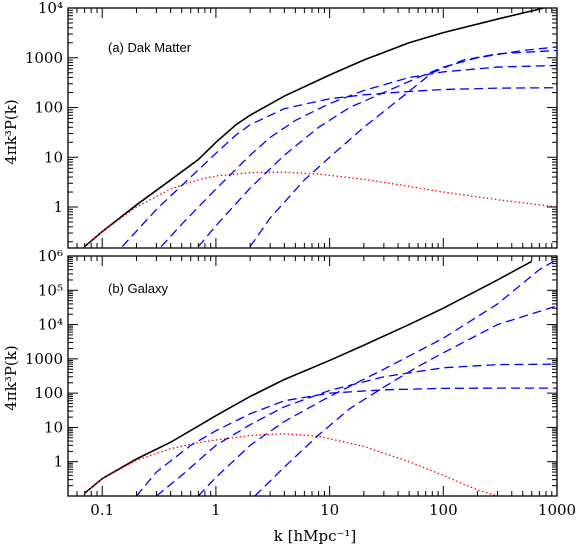 This screenshot has height=548, width=581. I want to click on x-tick-label: 1000, so click(557, 510).